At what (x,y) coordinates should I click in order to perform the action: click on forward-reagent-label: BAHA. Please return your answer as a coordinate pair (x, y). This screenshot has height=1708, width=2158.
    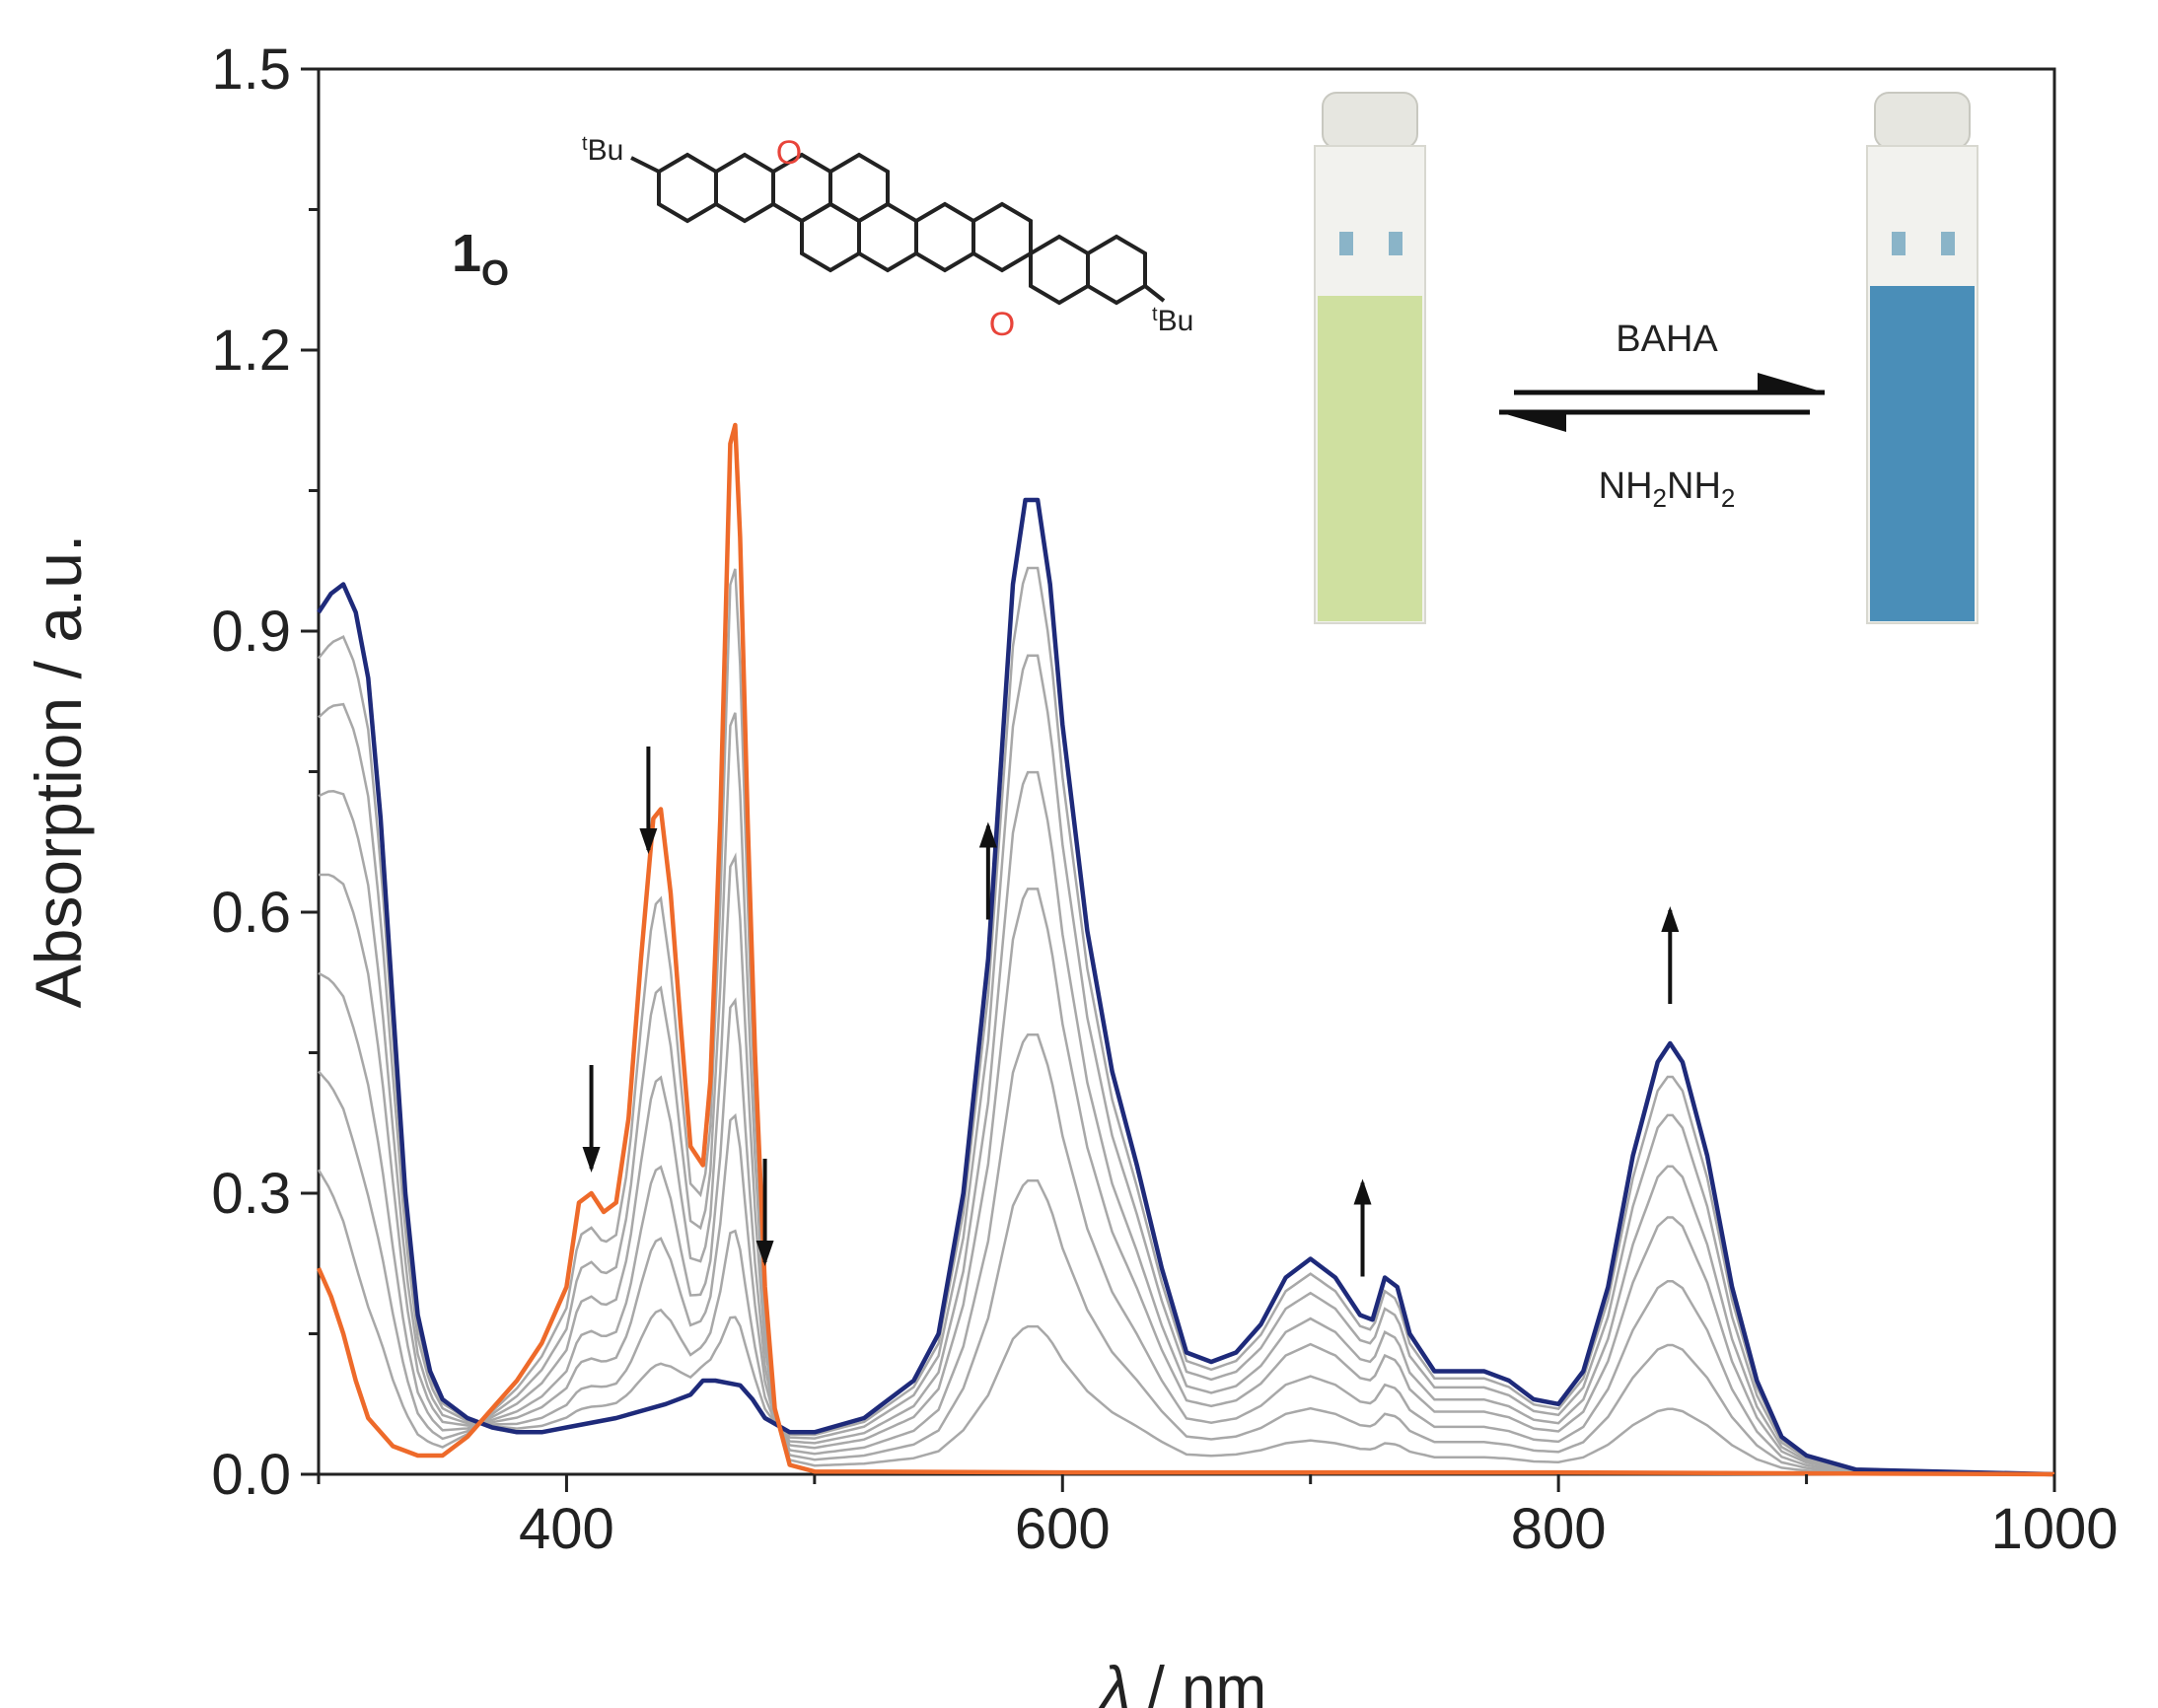
    Looking at the image, I should click on (1667, 339).